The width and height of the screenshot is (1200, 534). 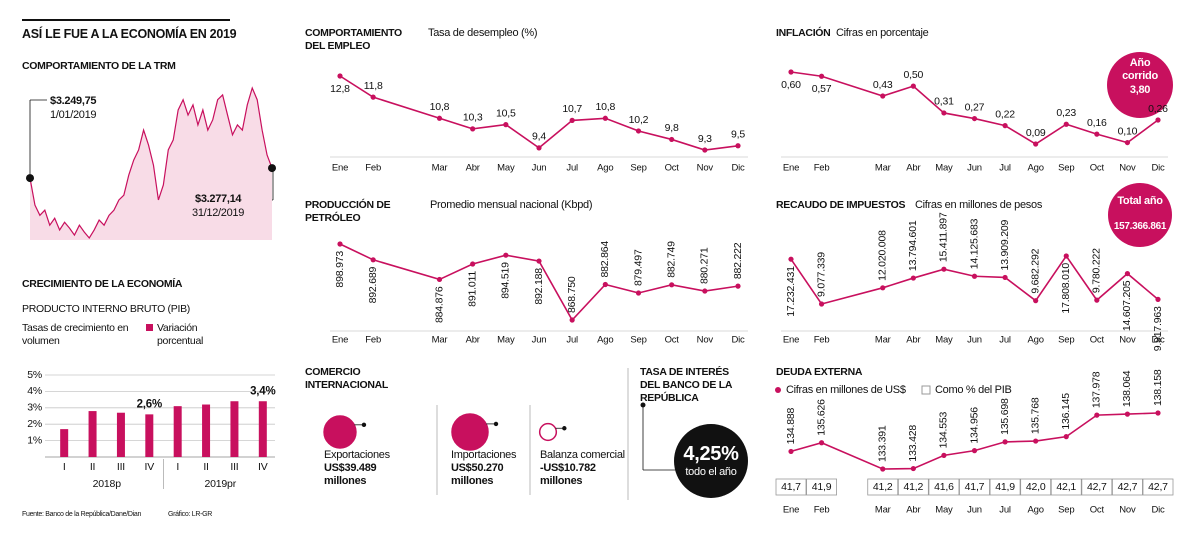 What do you see at coordinates (234, 467) in the screenshot?
I see `x-tick-label: III` at bounding box center [234, 467].